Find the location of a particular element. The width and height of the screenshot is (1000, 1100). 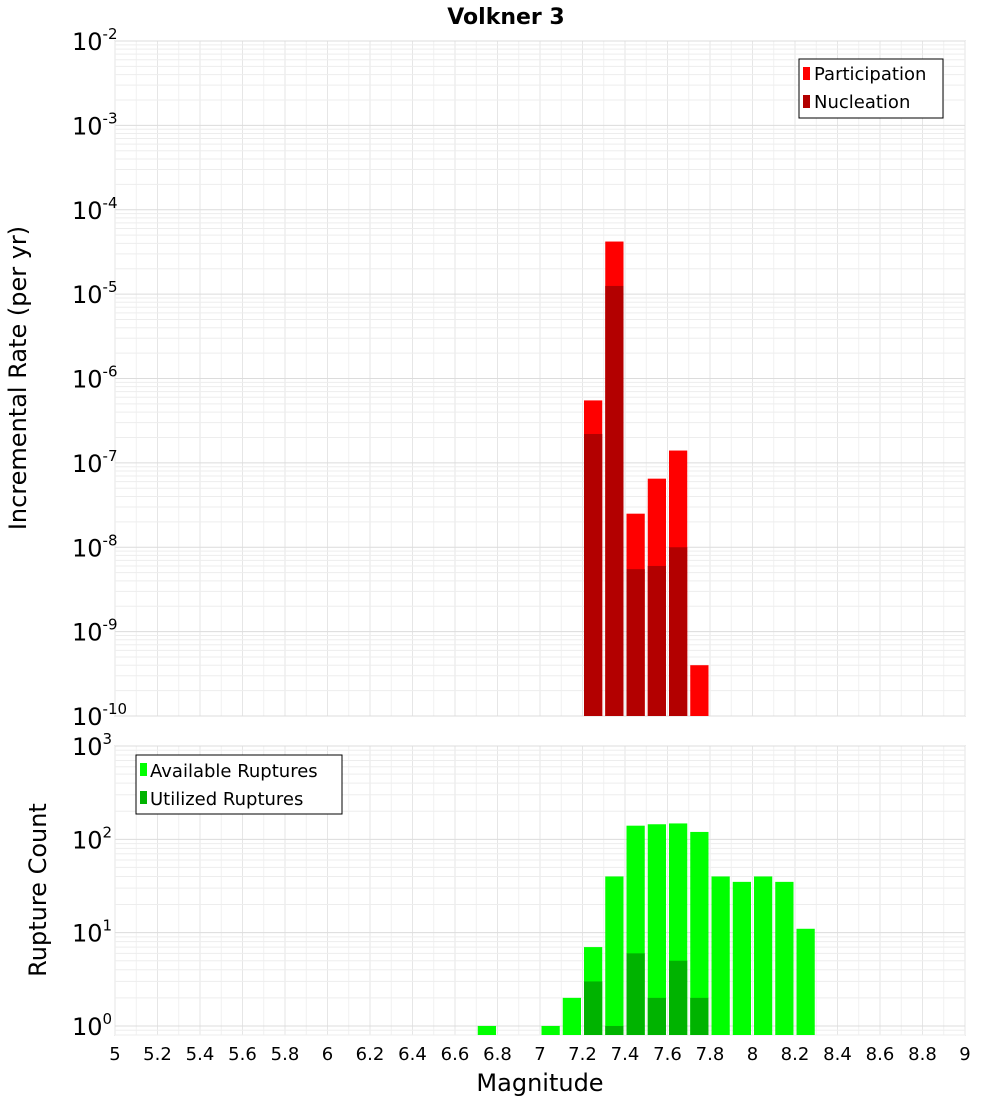

rate-legend-box is located at coordinates (871, 88).